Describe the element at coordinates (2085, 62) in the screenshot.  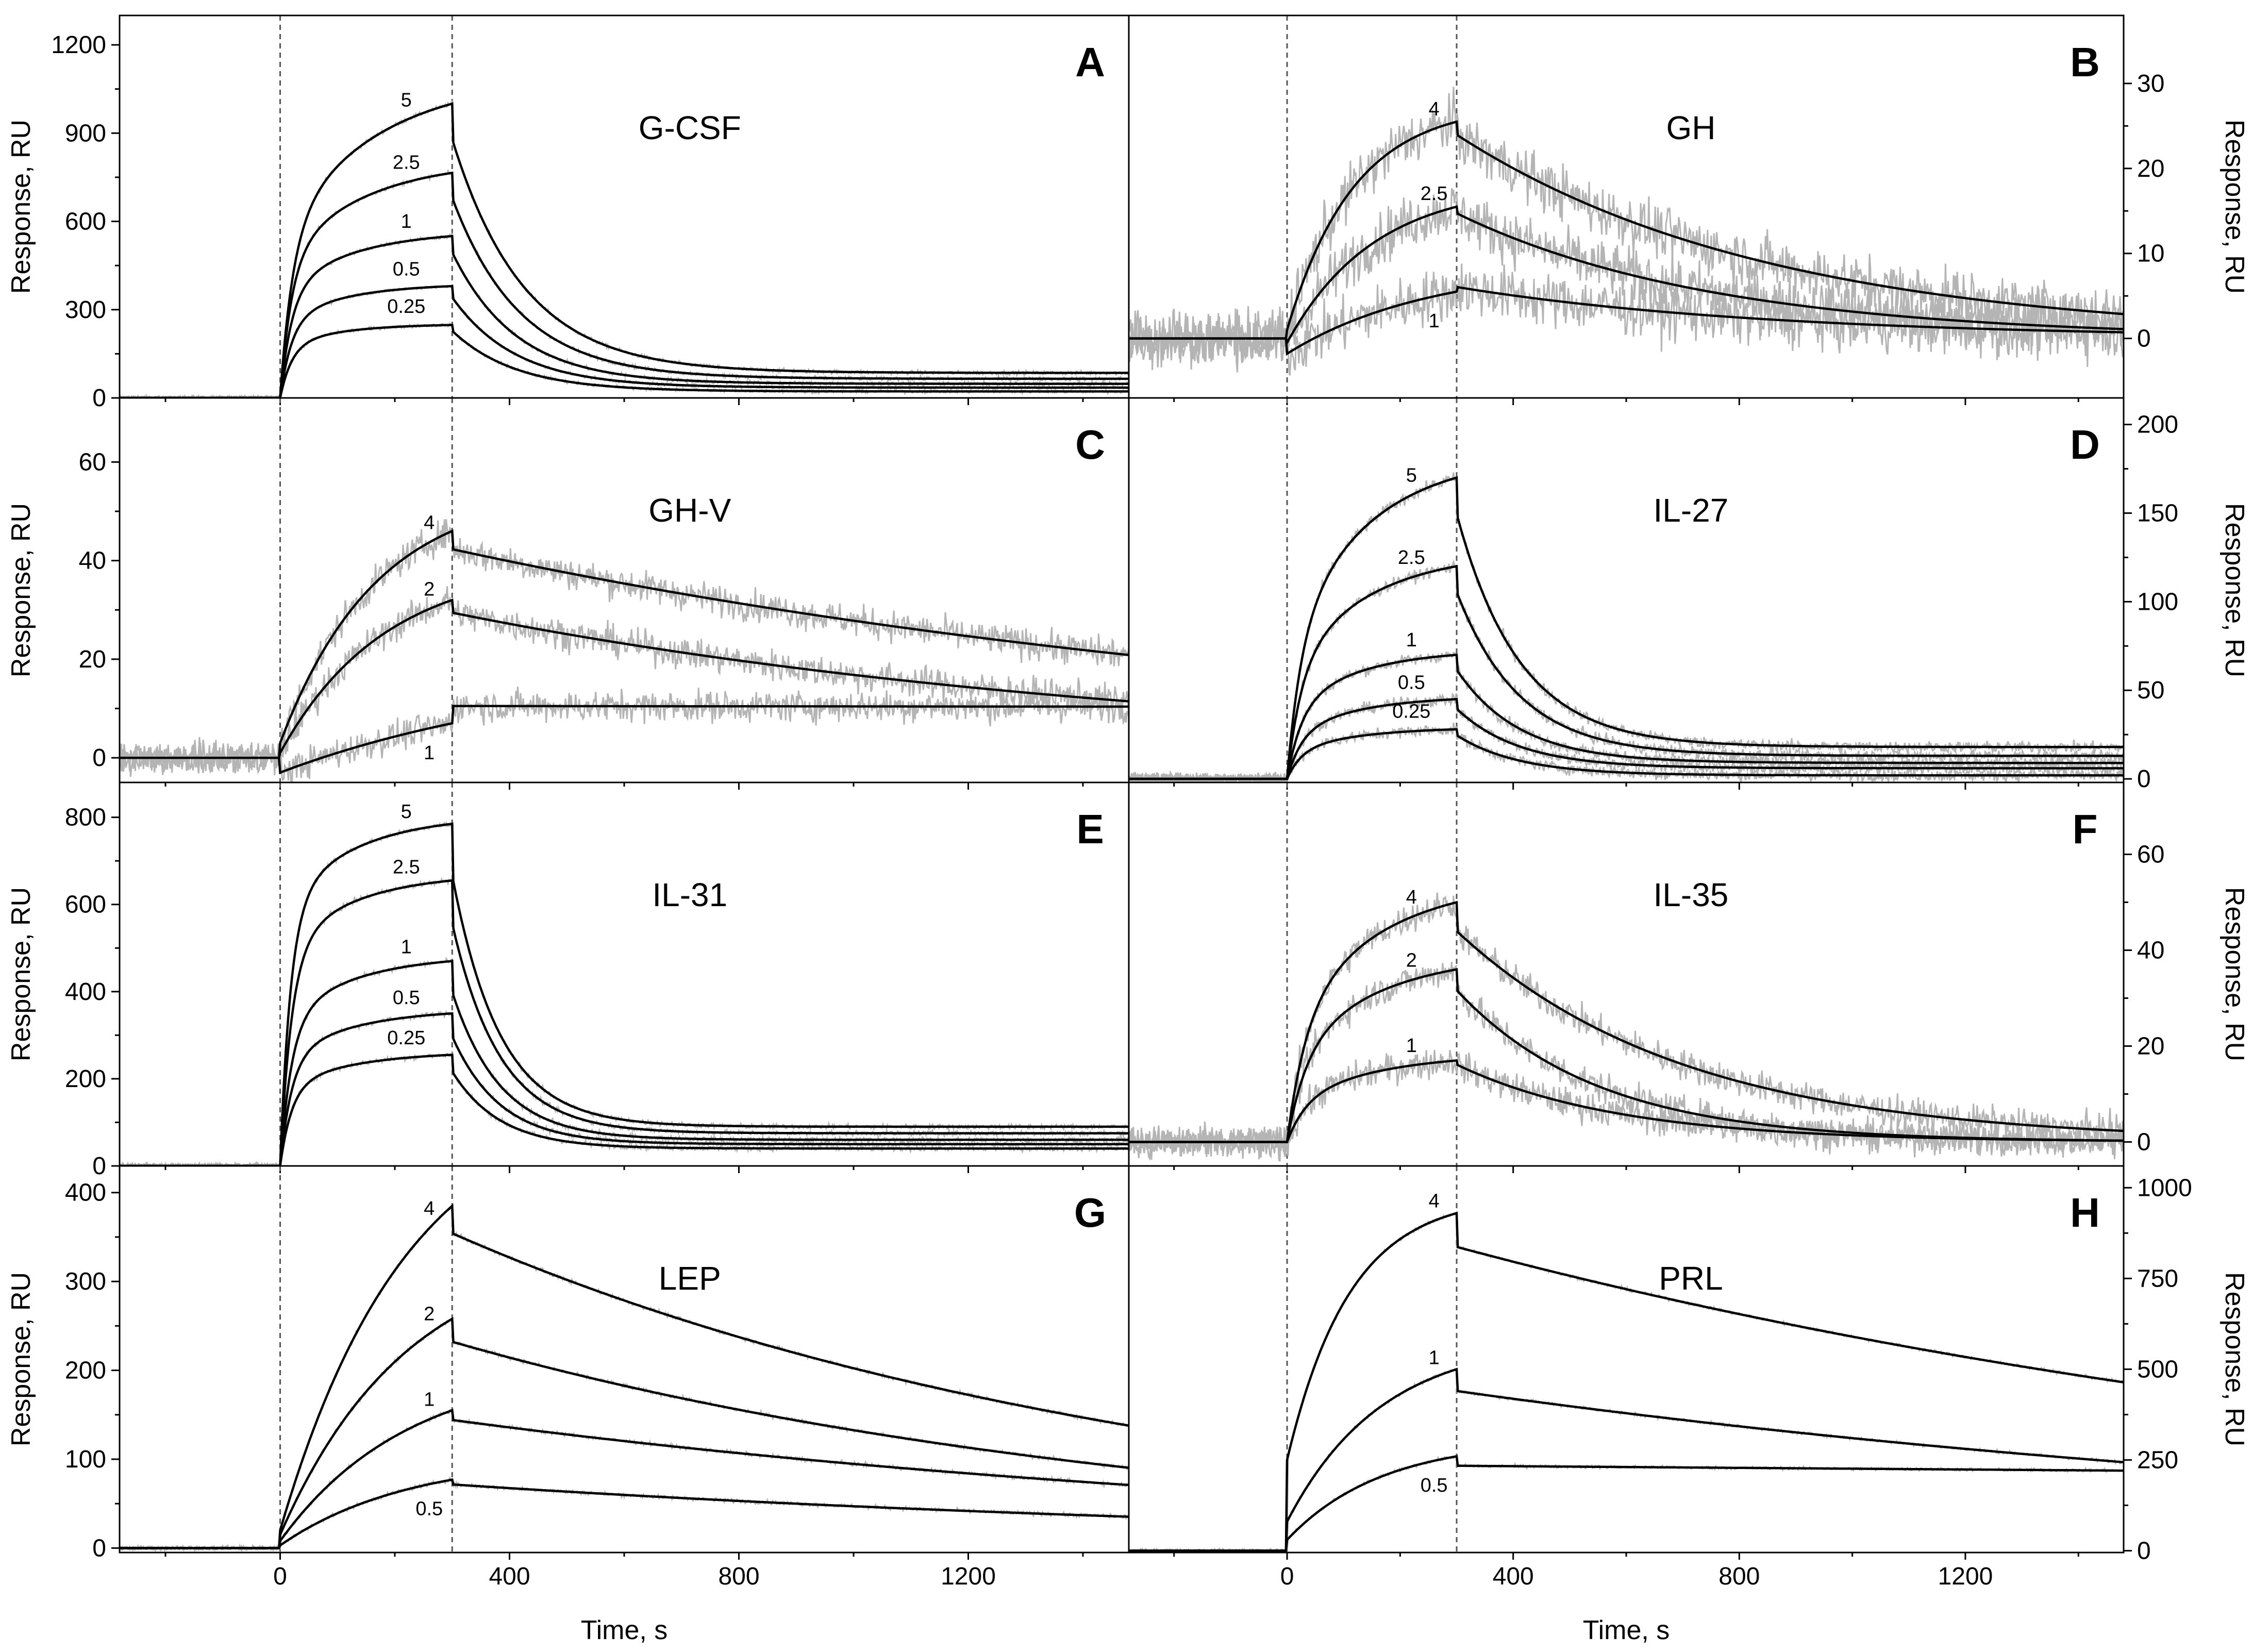
I see `panel-letter: B` at that location.